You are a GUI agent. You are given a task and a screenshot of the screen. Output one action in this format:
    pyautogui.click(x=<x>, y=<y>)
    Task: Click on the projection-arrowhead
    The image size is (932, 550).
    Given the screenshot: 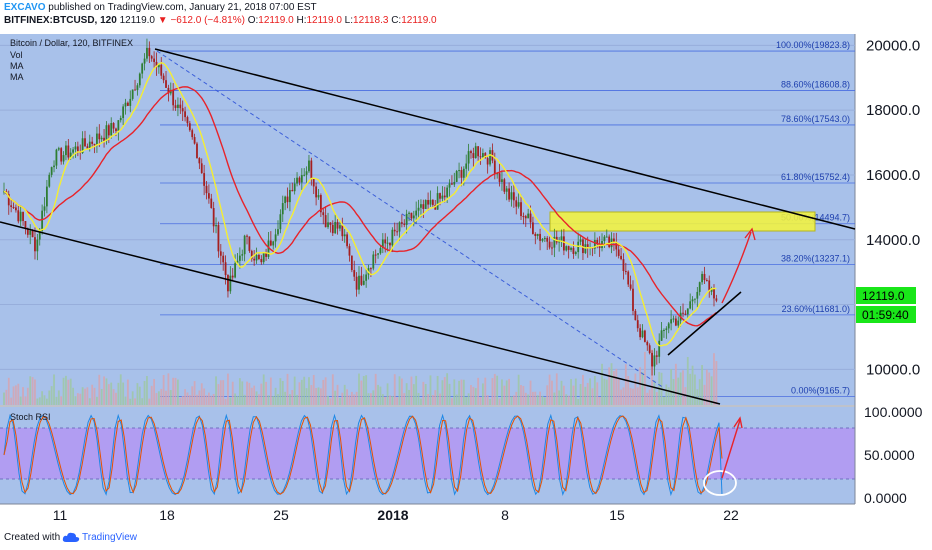 What is the action you would take?
    pyautogui.click(x=750, y=234)
    